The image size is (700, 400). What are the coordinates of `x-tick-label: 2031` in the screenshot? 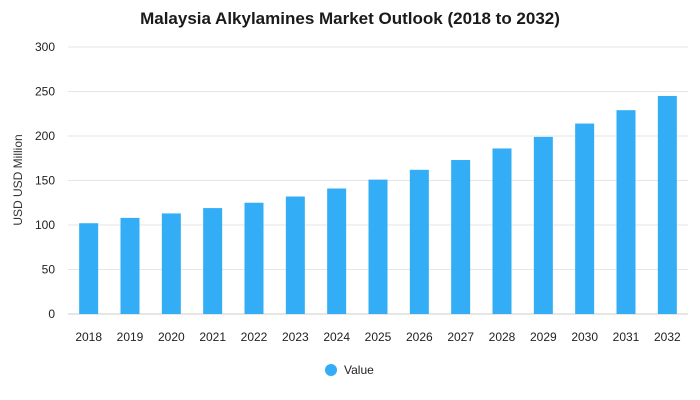 It's located at (626, 337).